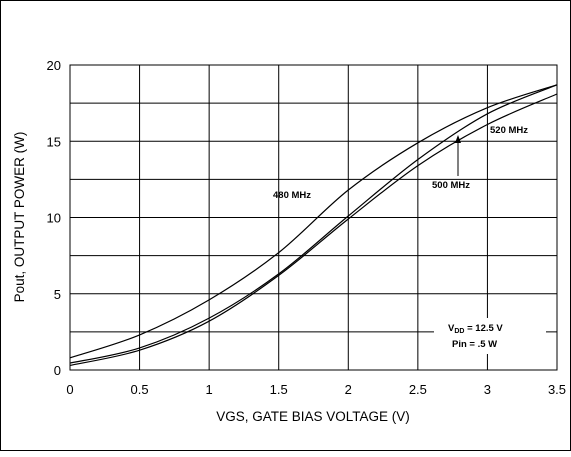 The width and height of the screenshot is (571, 457). What do you see at coordinates (292, 195) in the screenshot?
I see `label-480mhz: 480 MHz` at bounding box center [292, 195].